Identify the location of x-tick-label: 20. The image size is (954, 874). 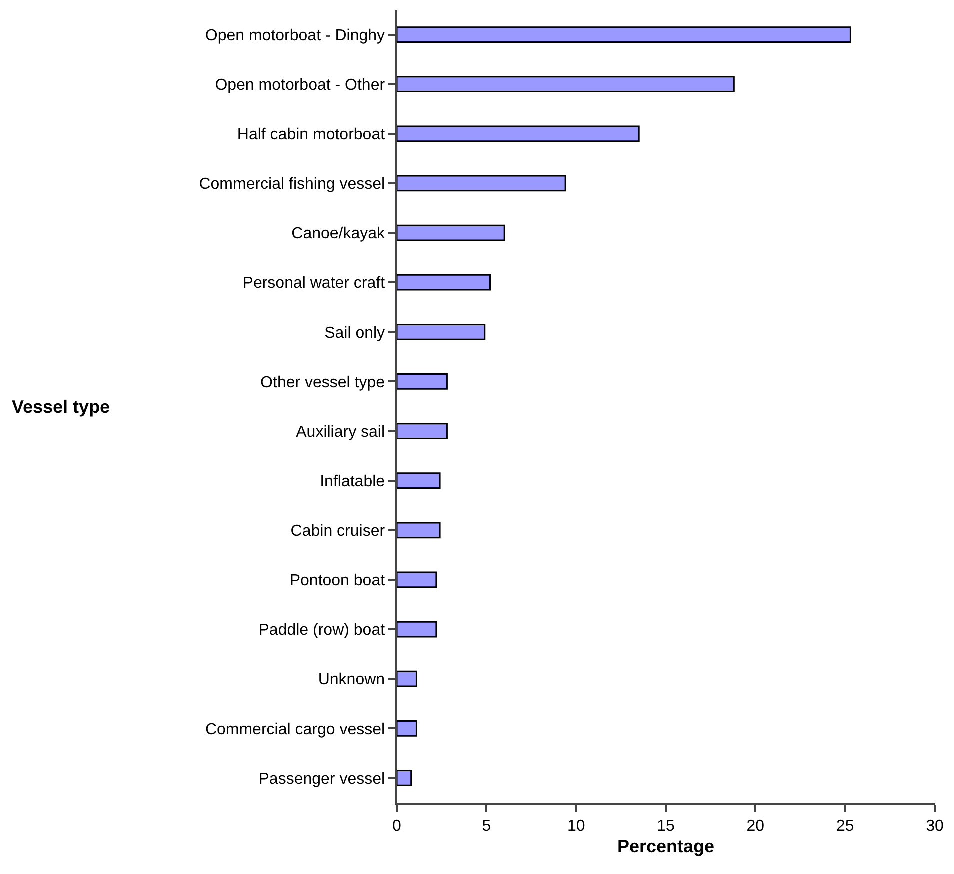
(755, 826).